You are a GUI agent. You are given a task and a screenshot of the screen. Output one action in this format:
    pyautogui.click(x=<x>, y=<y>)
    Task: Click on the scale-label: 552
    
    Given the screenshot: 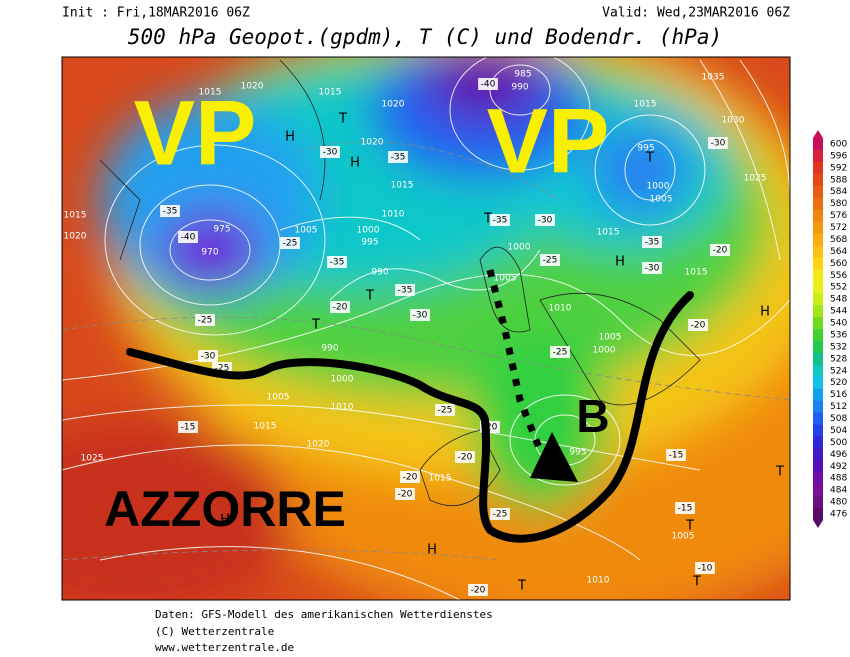 What is the action you would take?
    pyautogui.click(x=838, y=288)
    